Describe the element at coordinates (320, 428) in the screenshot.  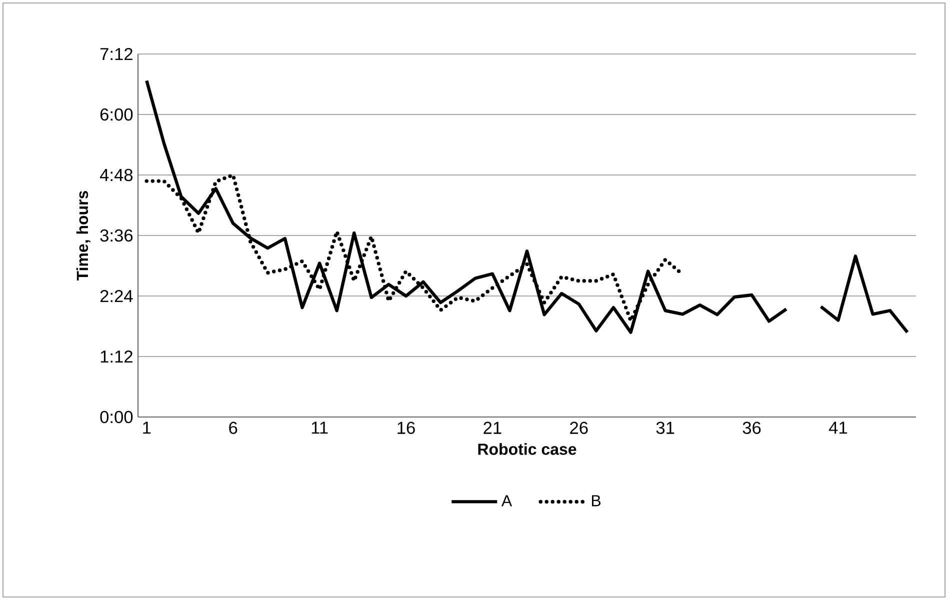
I see `x-tick-label: 11` at that location.